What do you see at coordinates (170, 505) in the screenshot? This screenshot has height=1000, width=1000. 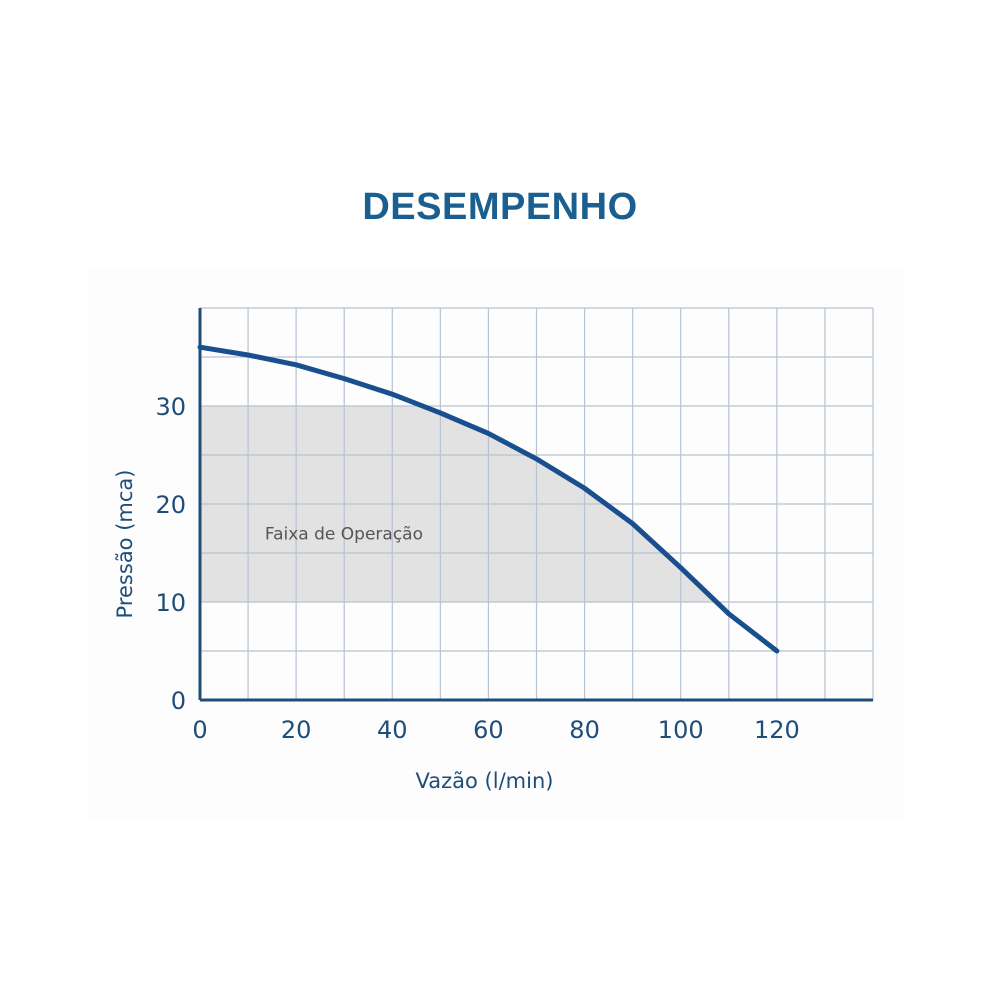 I see `y-tick-label: 20` at bounding box center [170, 505].